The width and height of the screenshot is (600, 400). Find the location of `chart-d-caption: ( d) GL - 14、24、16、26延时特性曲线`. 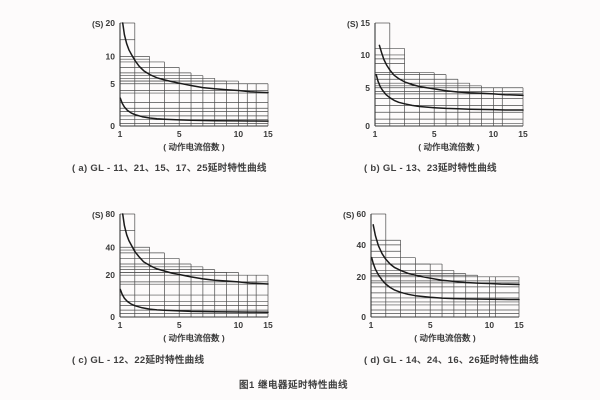

chart-d-caption: ( d) GL - 14、24、16、26延时特性曲线 is located at coordinates (451, 360).